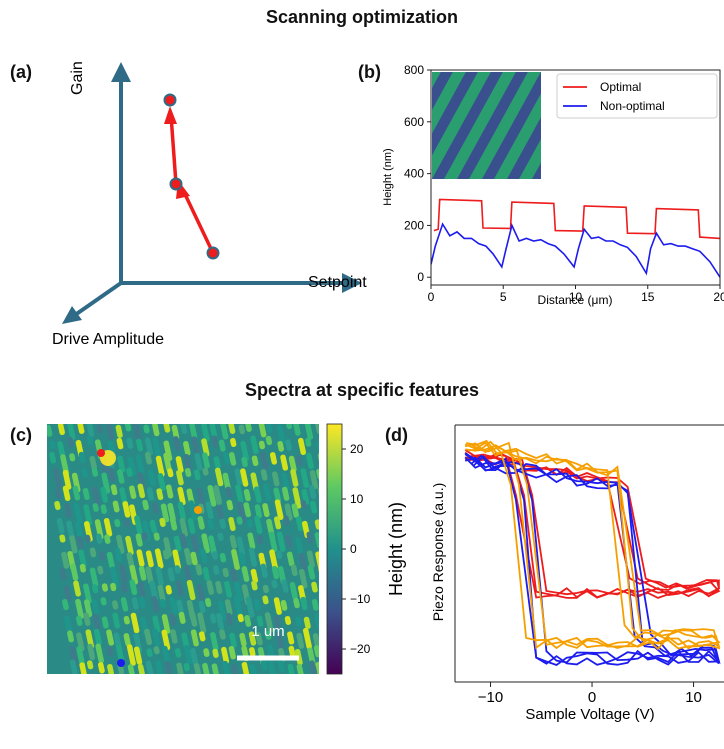 This screenshot has width=724, height=749. What do you see at coordinates (592, 559) in the screenshot?
I see `hysteresis-loop-blue` at bounding box center [592, 559].